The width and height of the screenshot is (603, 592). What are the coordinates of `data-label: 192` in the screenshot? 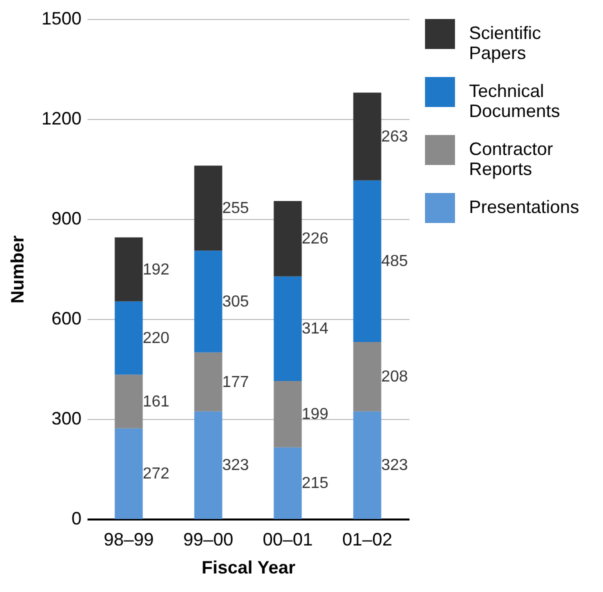 It's located at (156, 269).